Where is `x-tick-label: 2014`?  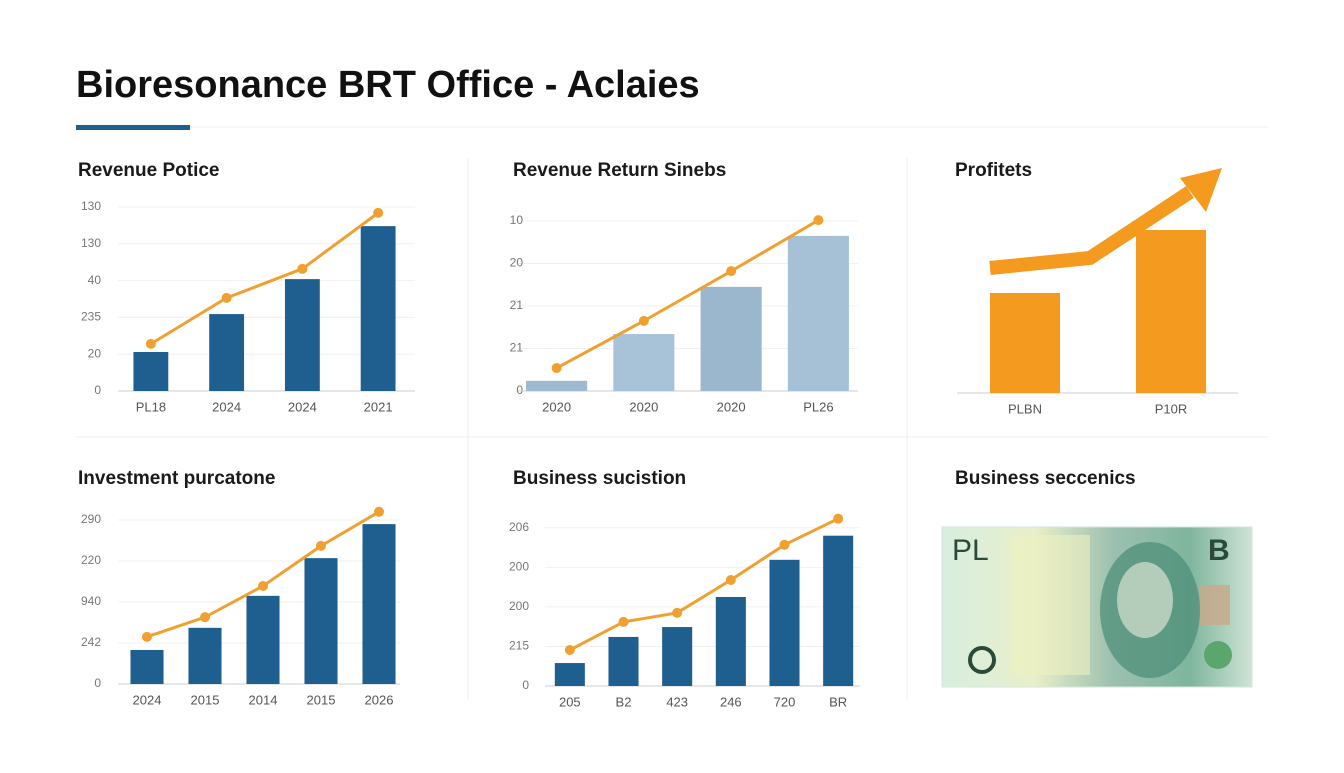
x-tick-label: 2014 is located at coordinates (263, 699).